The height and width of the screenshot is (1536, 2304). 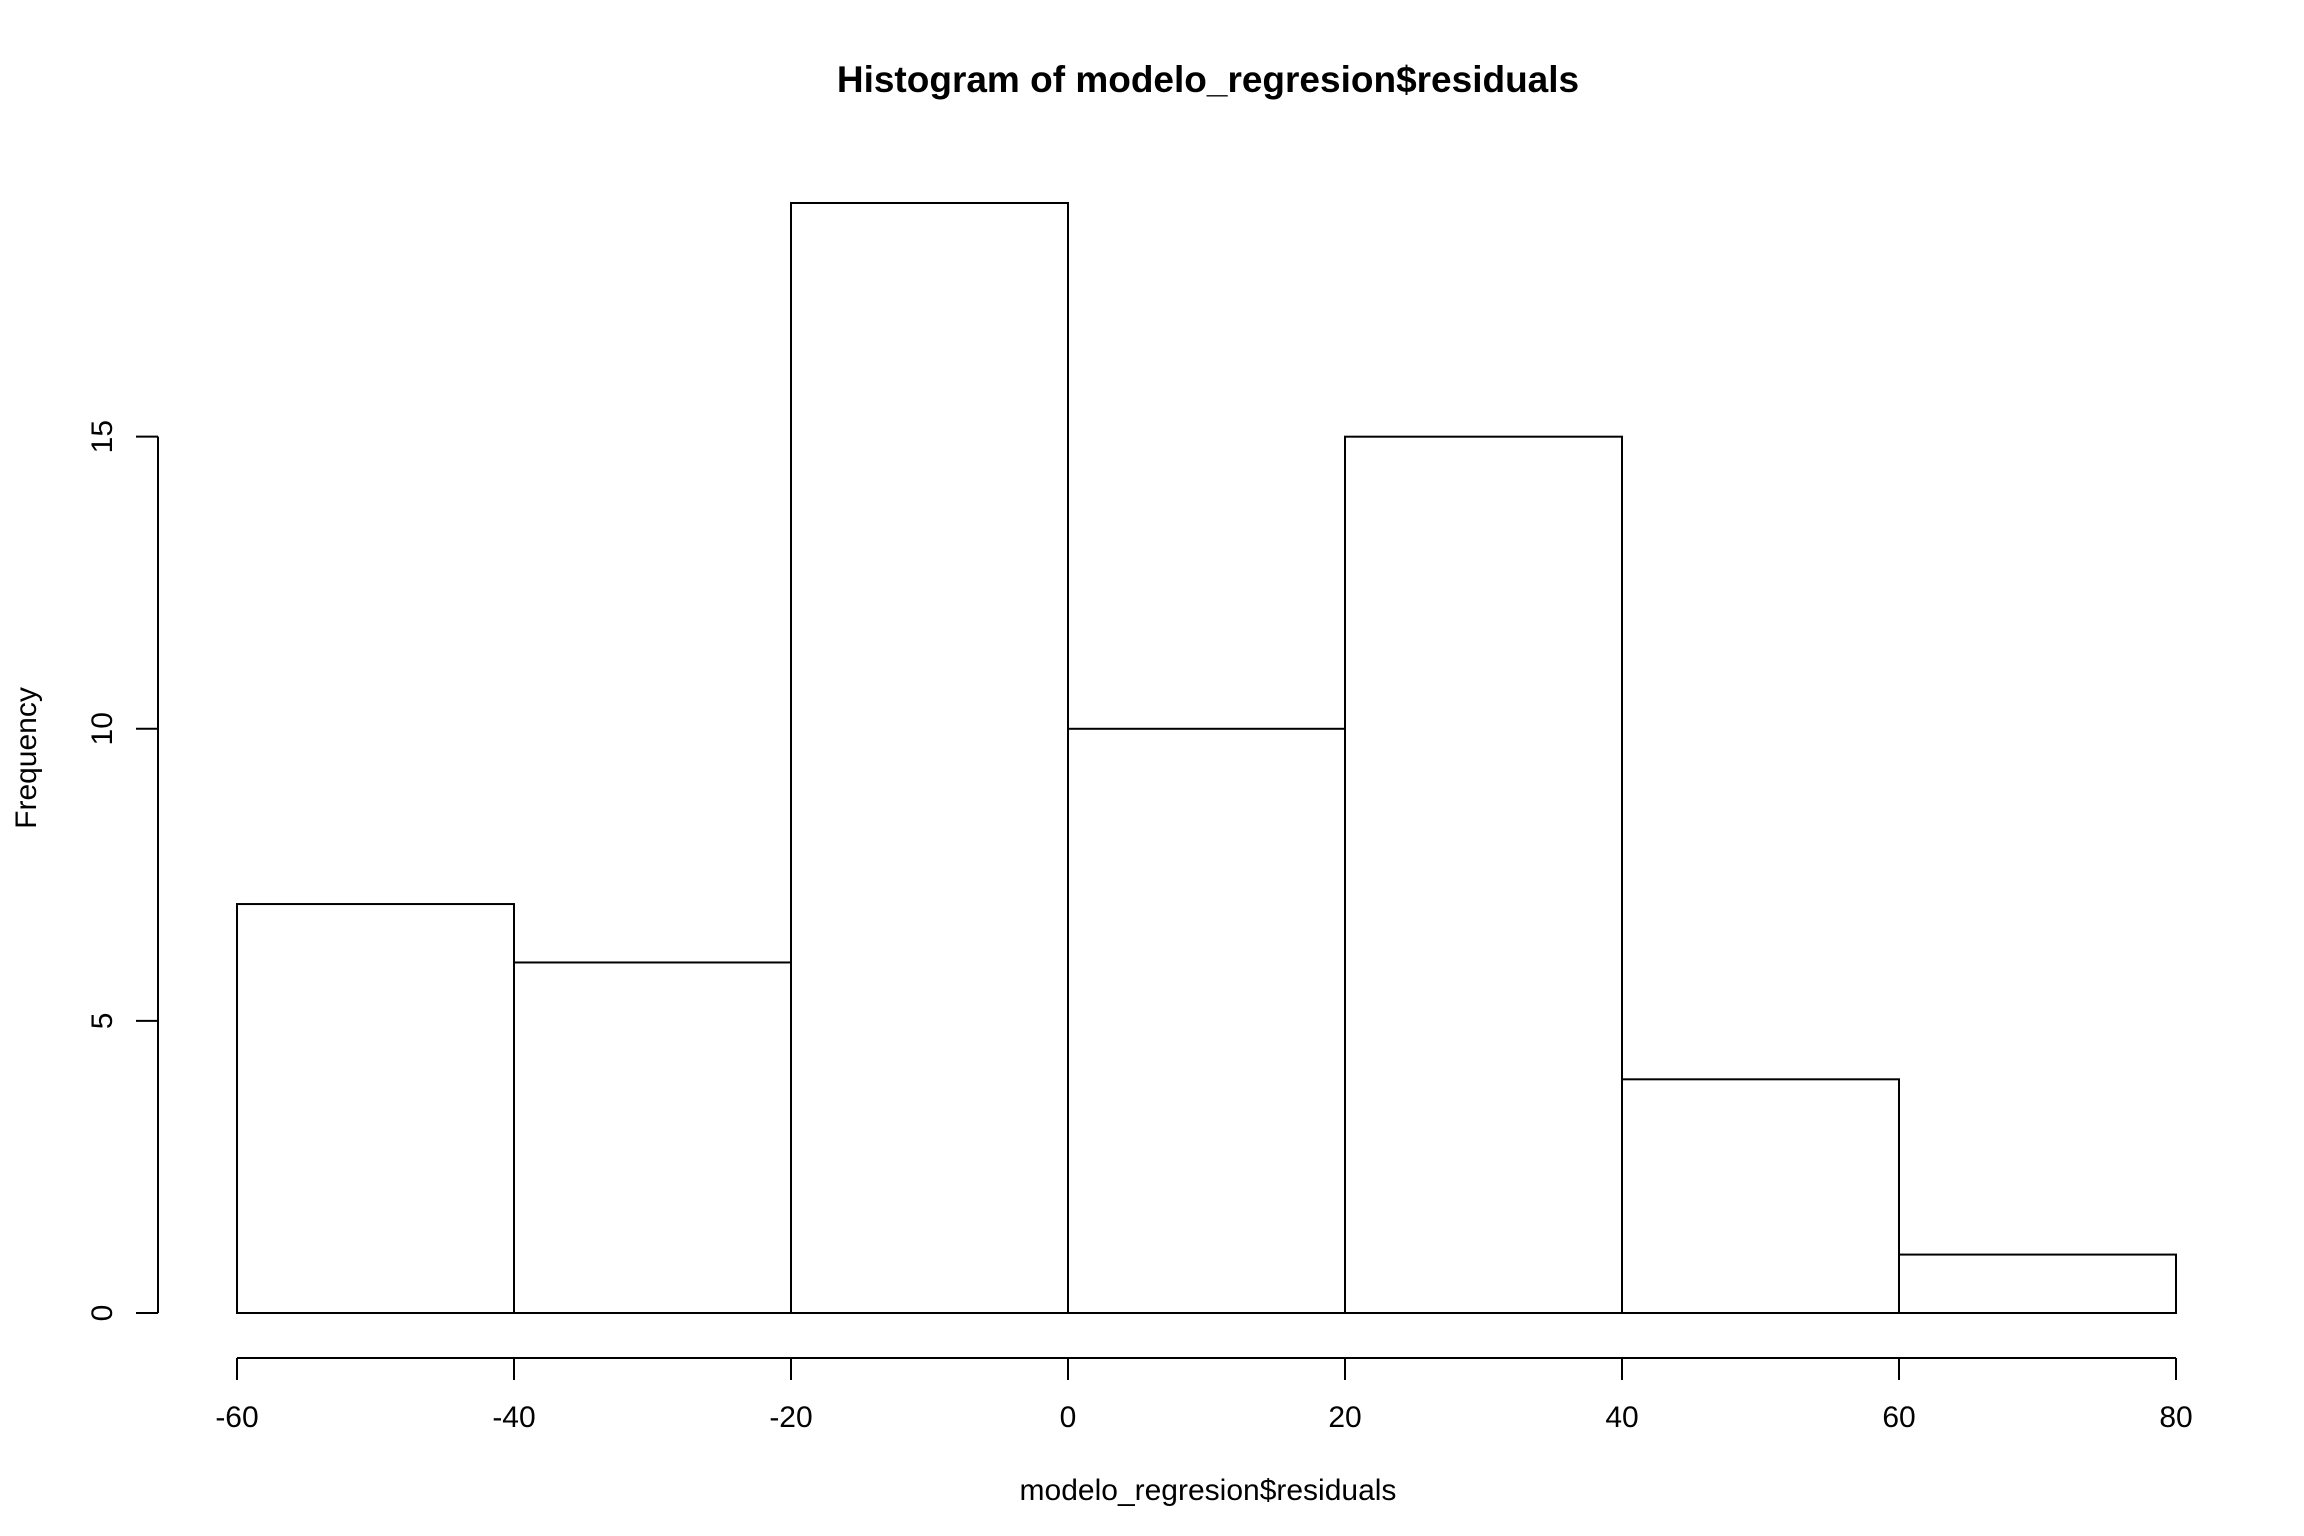 What do you see at coordinates (1208, 1490) in the screenshot?
I see `x-axis-label: modelo_regresion$residuals` at bounding box center [1208, 1490].